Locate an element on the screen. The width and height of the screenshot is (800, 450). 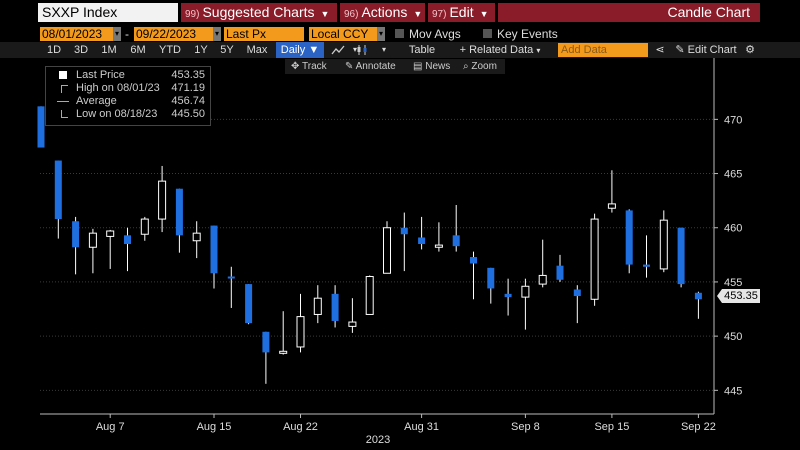
more-dropdown-icon: ▾ is located at coordinates (383, 49).